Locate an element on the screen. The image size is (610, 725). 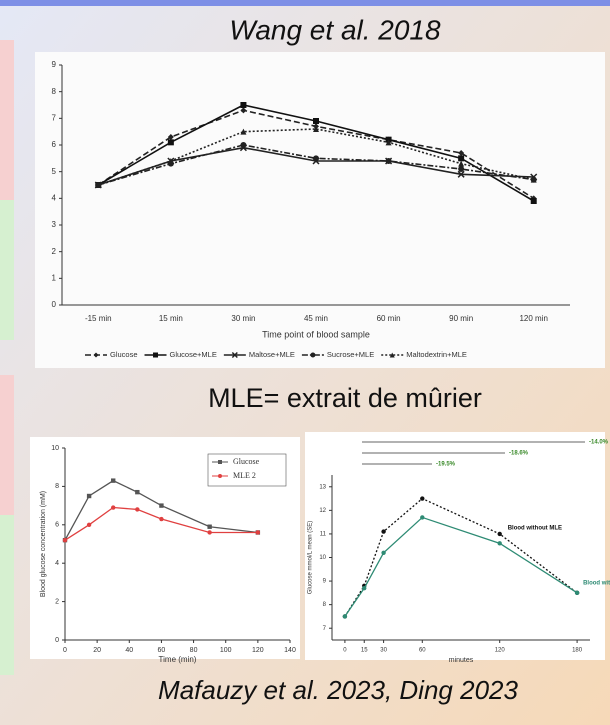
x-tick-label: 140 is located at coordinates (290, 650).